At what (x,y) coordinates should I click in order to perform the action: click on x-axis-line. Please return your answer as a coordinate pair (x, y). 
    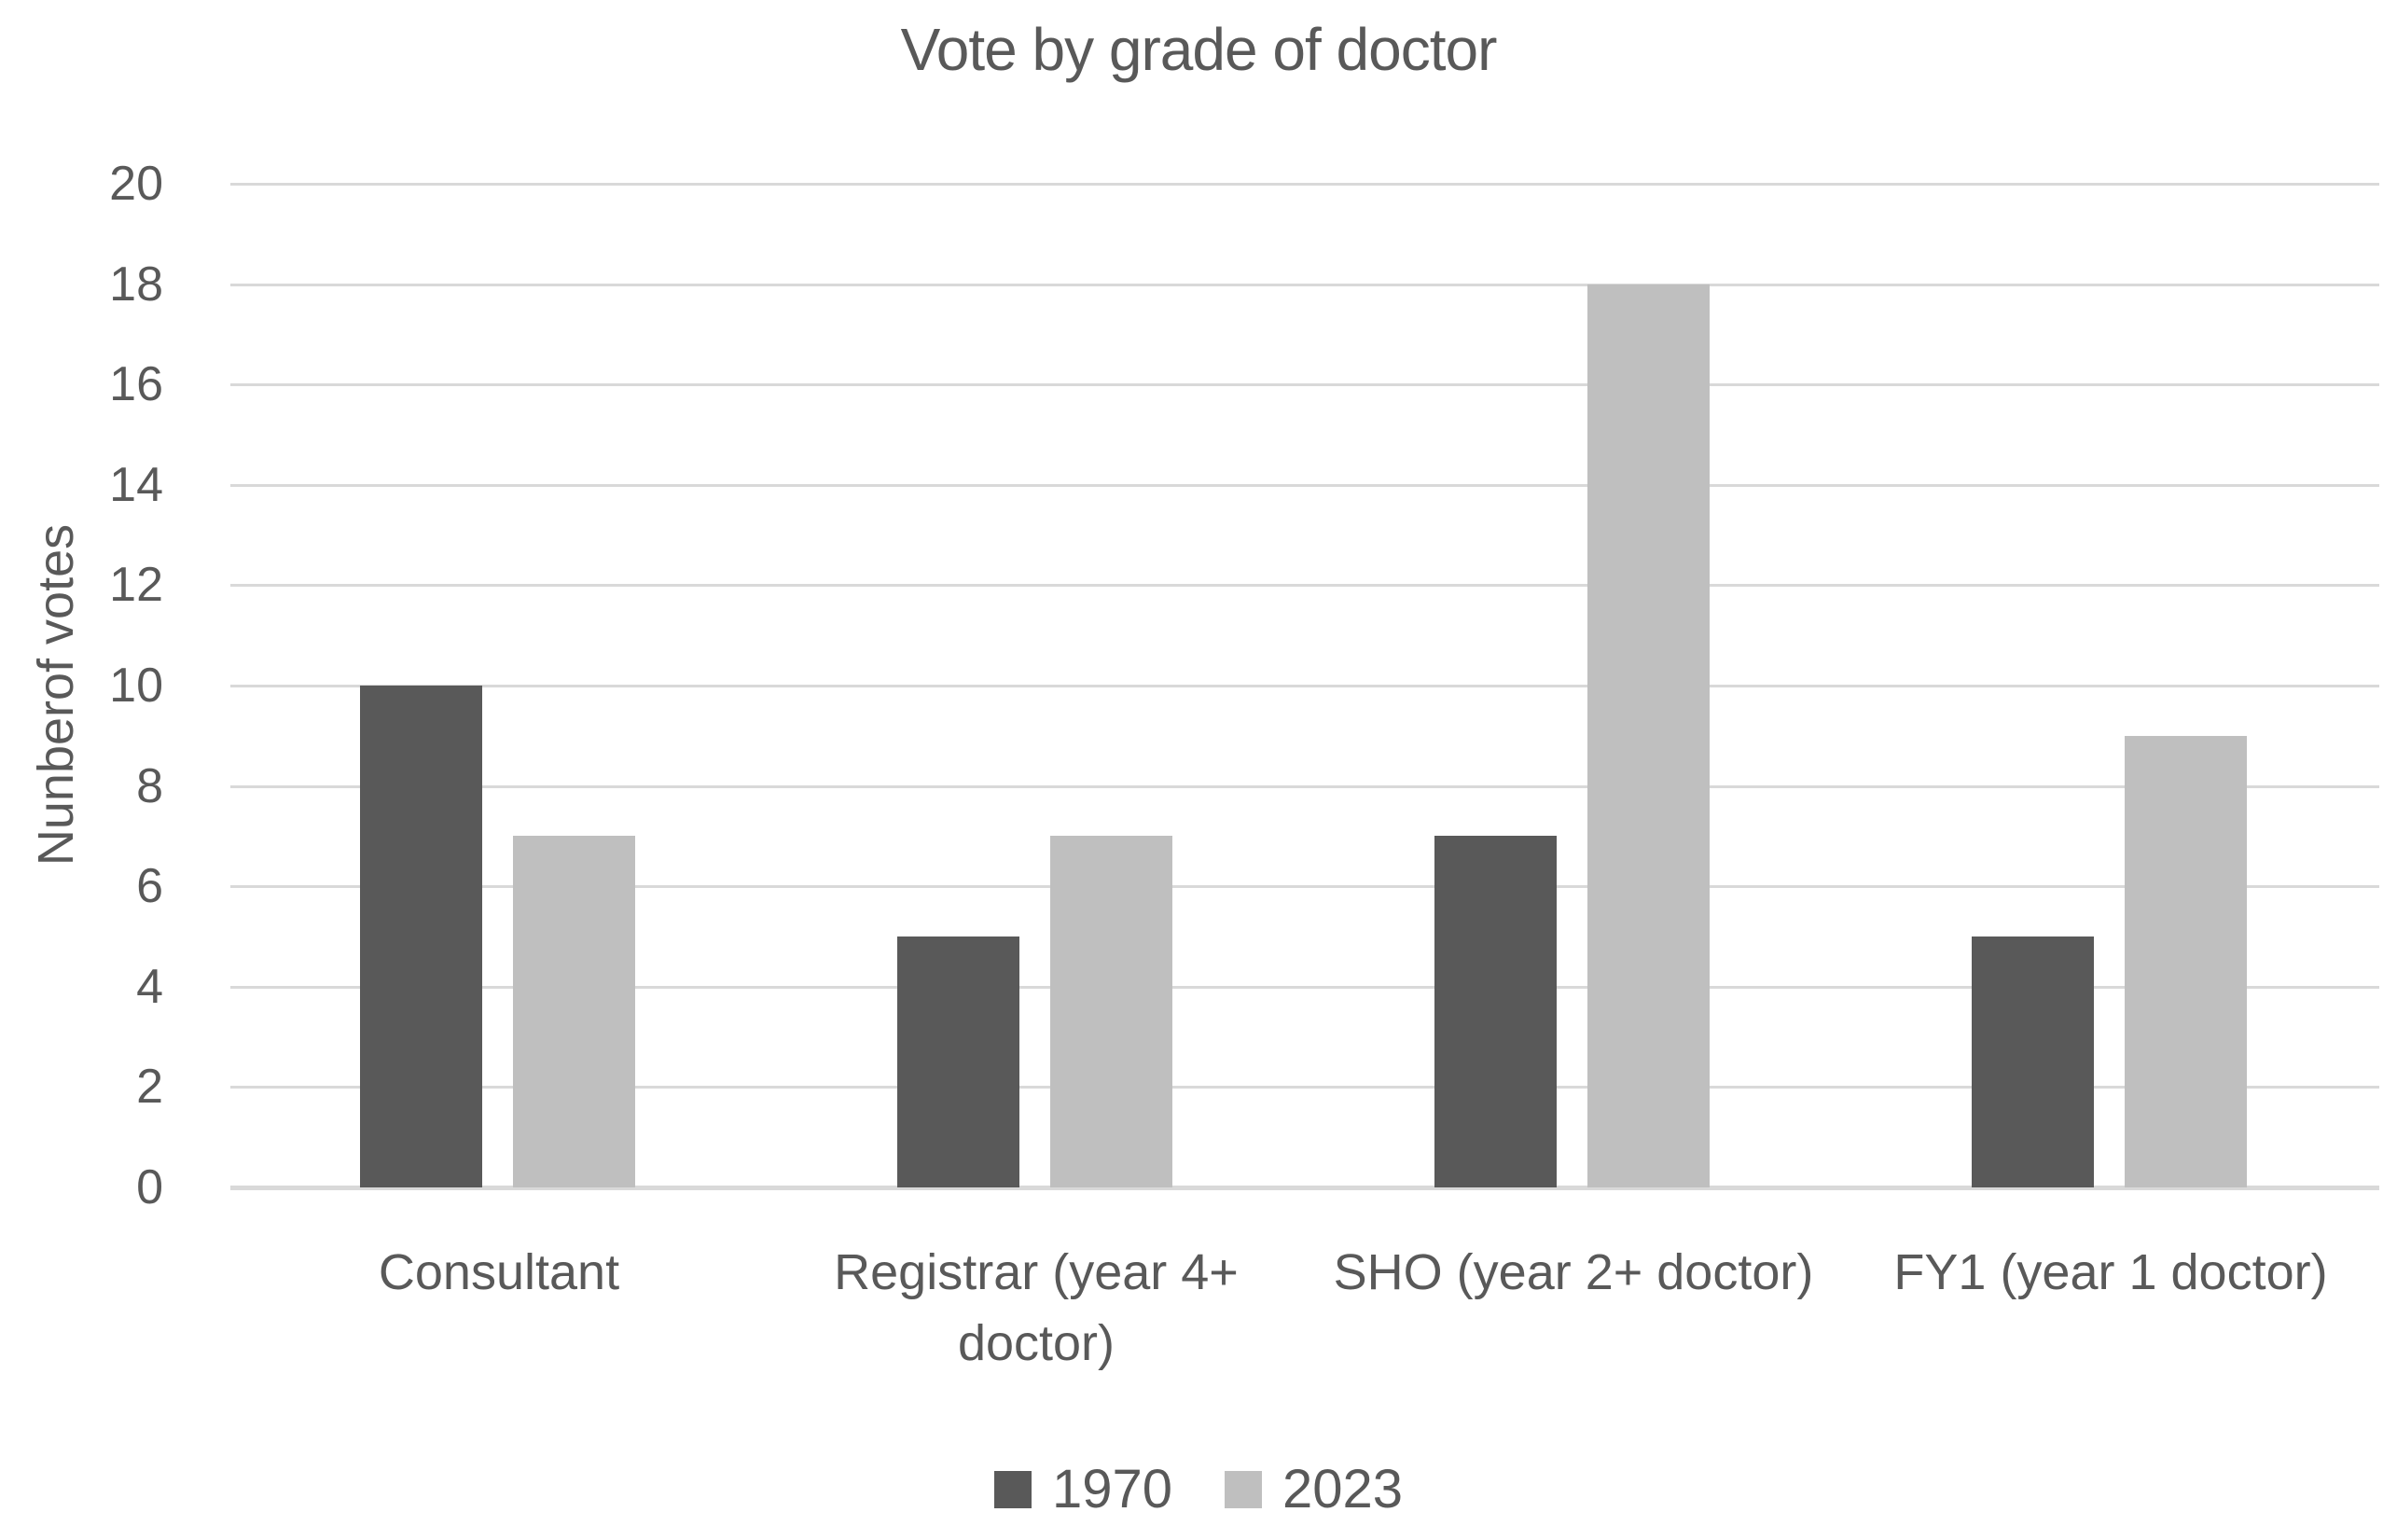
    Looking at the image, I should click on (1304, 1188).